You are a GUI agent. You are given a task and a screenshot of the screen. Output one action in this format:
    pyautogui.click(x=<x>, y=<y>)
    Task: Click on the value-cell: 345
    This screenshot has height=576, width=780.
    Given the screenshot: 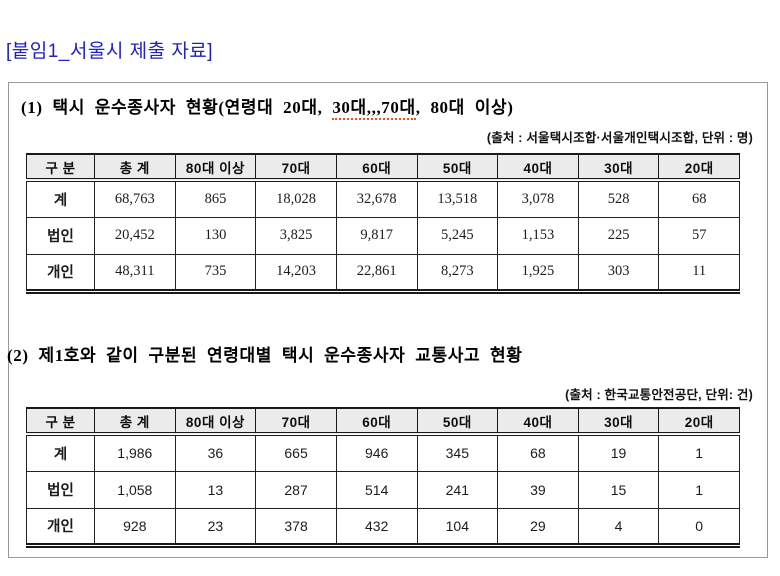 What is the action you would take?
    pyautogui.click(x=457, y=452)
    